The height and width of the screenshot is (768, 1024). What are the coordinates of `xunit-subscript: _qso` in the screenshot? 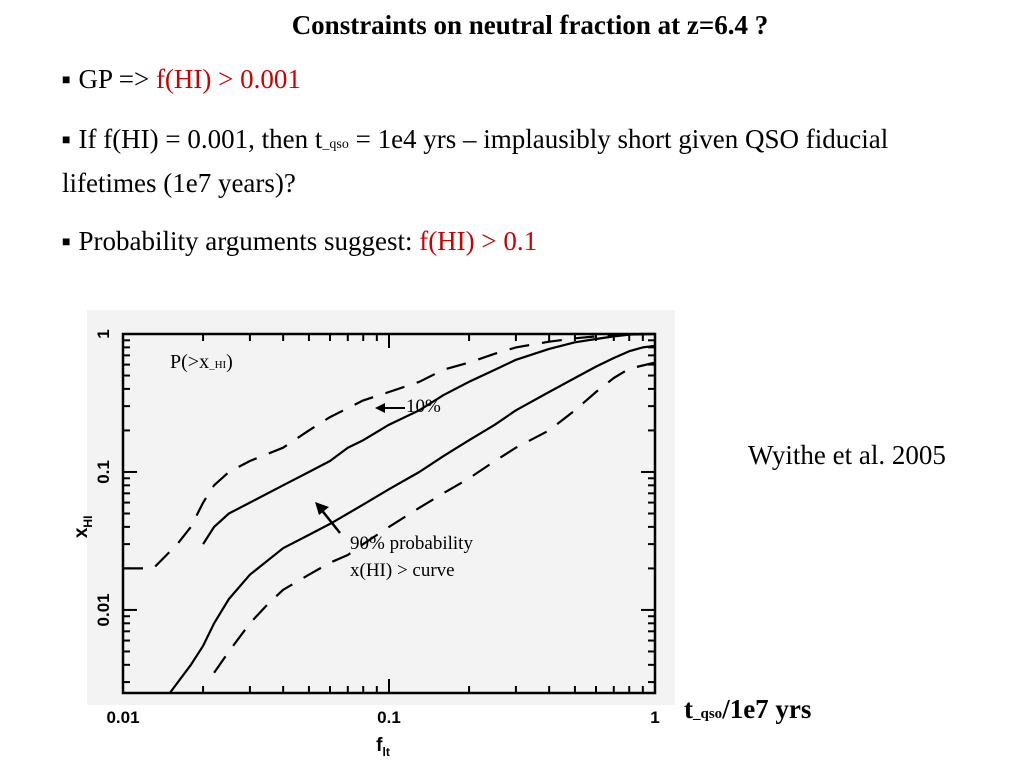 It's located at (708, 714).